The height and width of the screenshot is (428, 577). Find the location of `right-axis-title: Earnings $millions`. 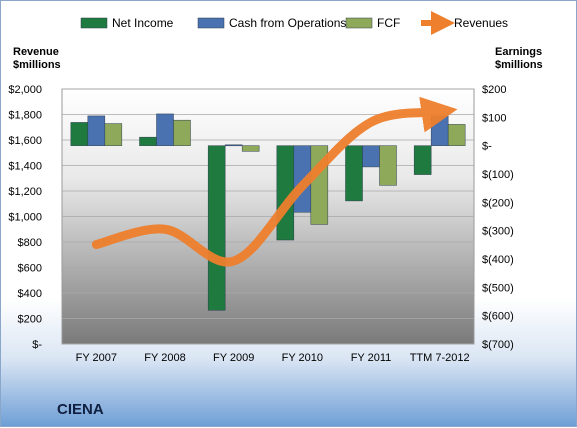

right-axis-title: Earnings $millions is located at coordinates (519, 59).